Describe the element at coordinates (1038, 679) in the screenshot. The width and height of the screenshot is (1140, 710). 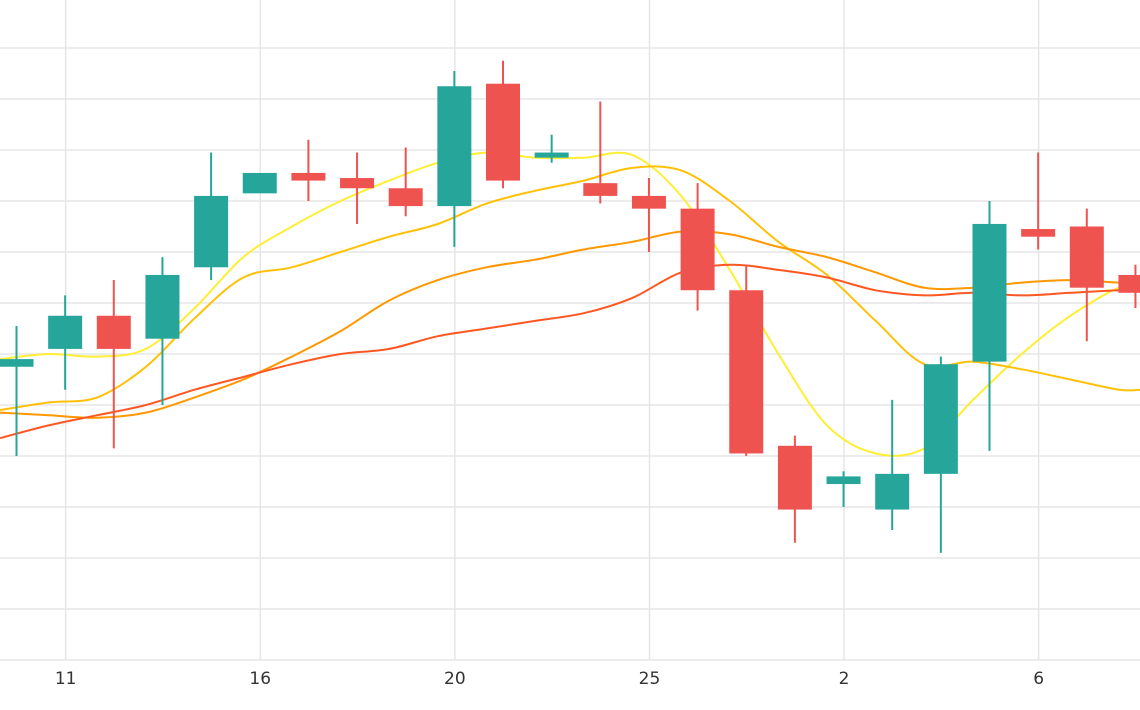
I see `x-tick-label: 6` at that location.